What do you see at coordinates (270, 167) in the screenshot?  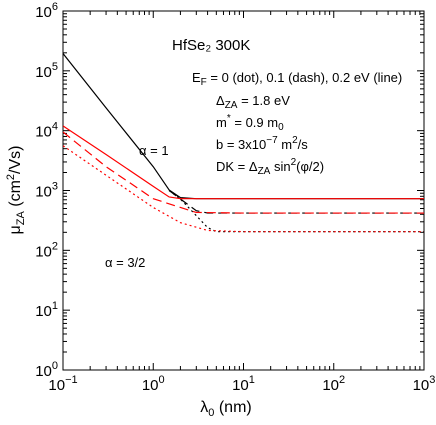 I see `param-line-5: DK = ΔZA sin2(φ/2)` at bounding box center [270, 167].